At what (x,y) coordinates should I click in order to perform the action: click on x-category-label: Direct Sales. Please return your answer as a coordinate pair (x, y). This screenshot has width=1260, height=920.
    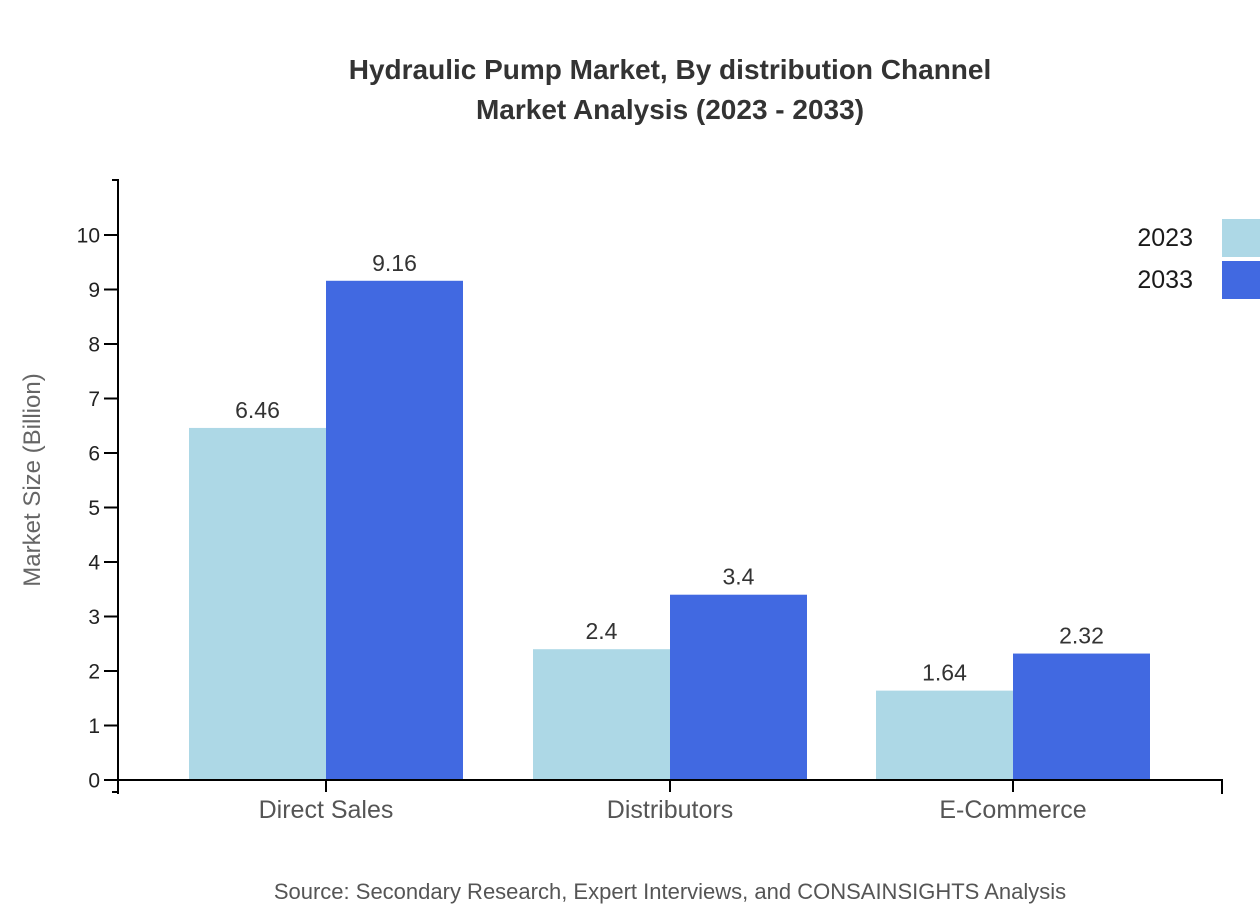
    Looking at the image, I should click on (326, 810).